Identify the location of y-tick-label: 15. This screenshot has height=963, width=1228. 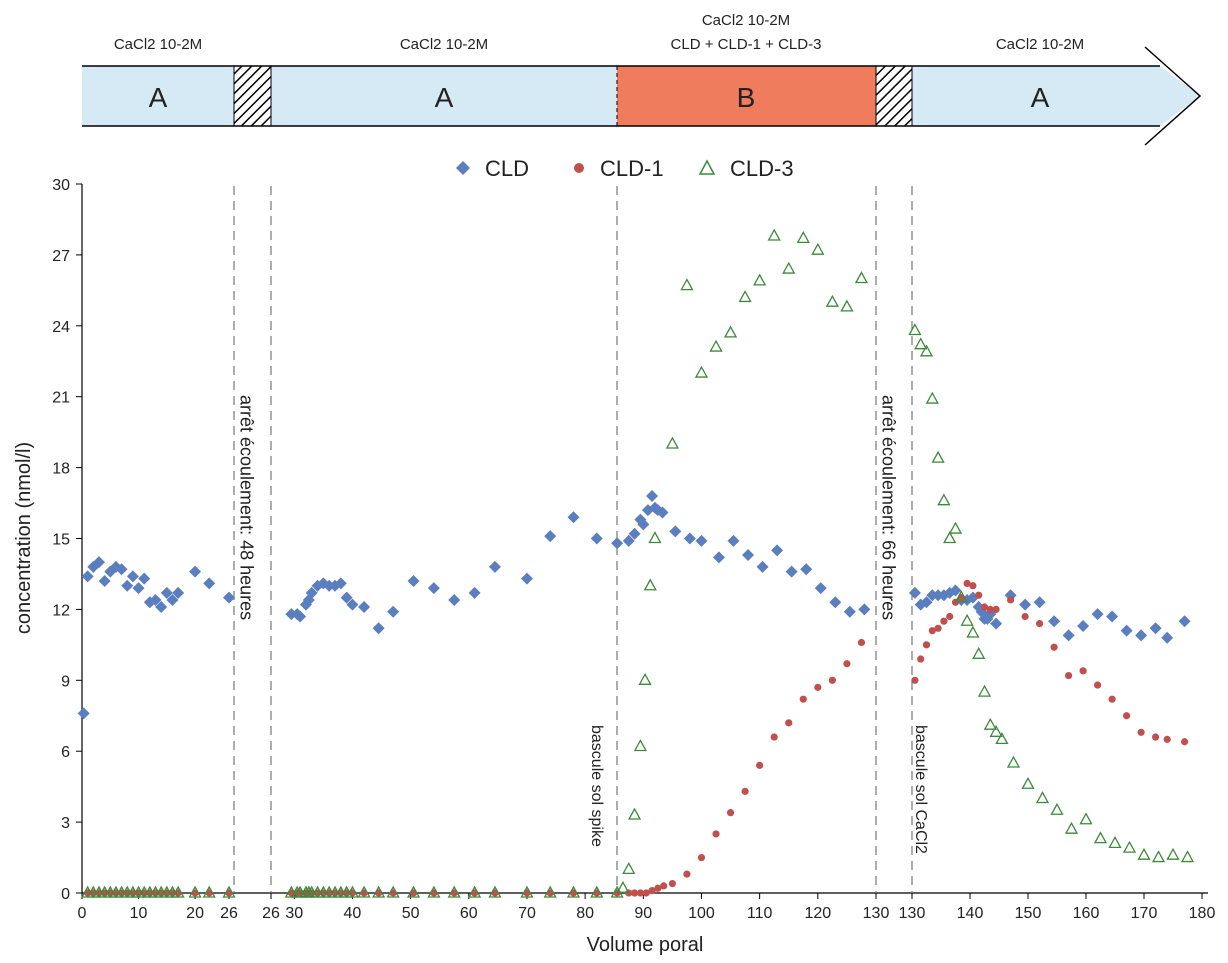
(61, 540).